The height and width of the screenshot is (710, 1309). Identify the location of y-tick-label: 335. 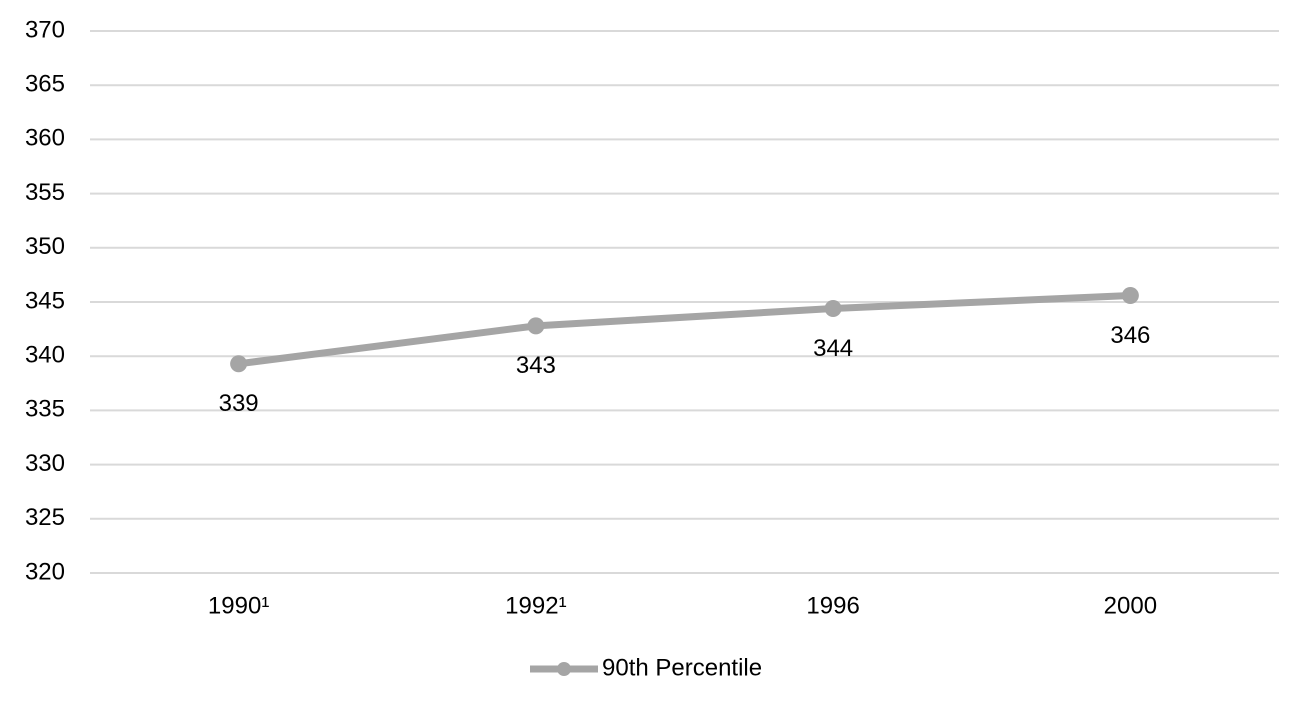
(45, 409).